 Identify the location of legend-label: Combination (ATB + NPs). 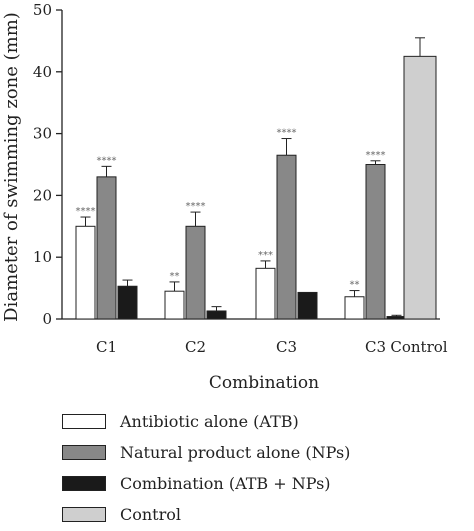
(225, 483).